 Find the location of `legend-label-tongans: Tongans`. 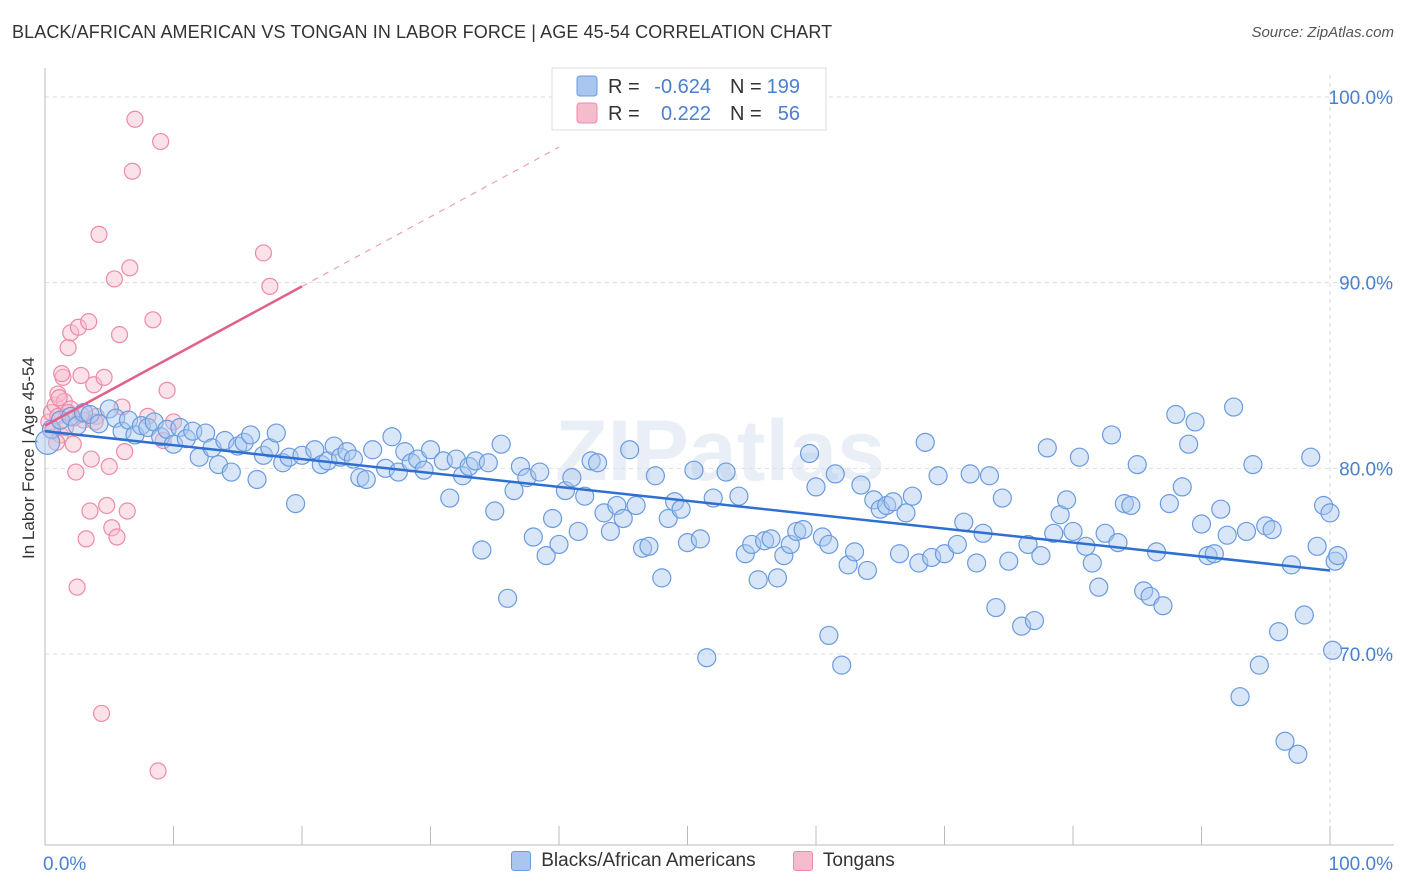

legend-label-tongans: Tongans is located at coordinates (858, 860).